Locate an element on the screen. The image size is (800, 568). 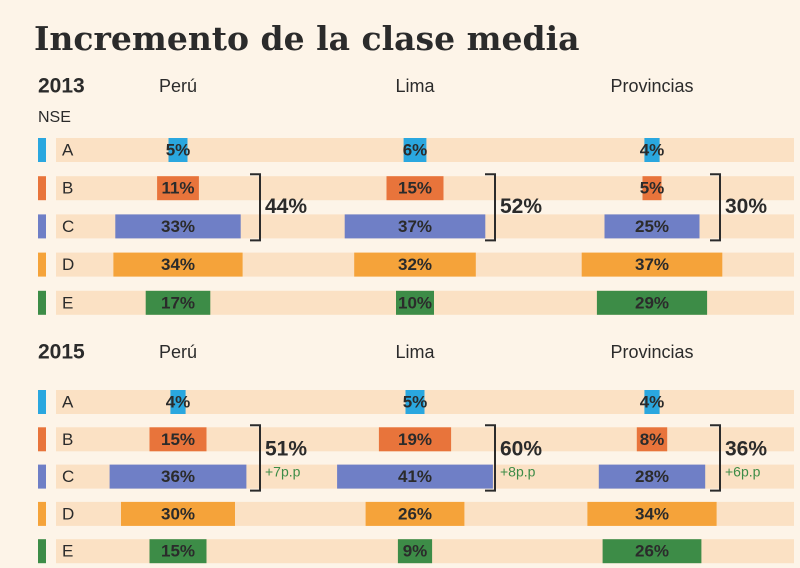
bracket-total: 60% is located at coordinates (521, 448).